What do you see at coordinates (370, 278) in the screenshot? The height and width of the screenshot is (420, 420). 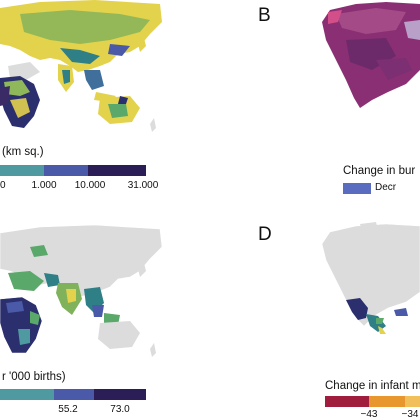 I see `map-panel-d` at bounding box center [370, 278].